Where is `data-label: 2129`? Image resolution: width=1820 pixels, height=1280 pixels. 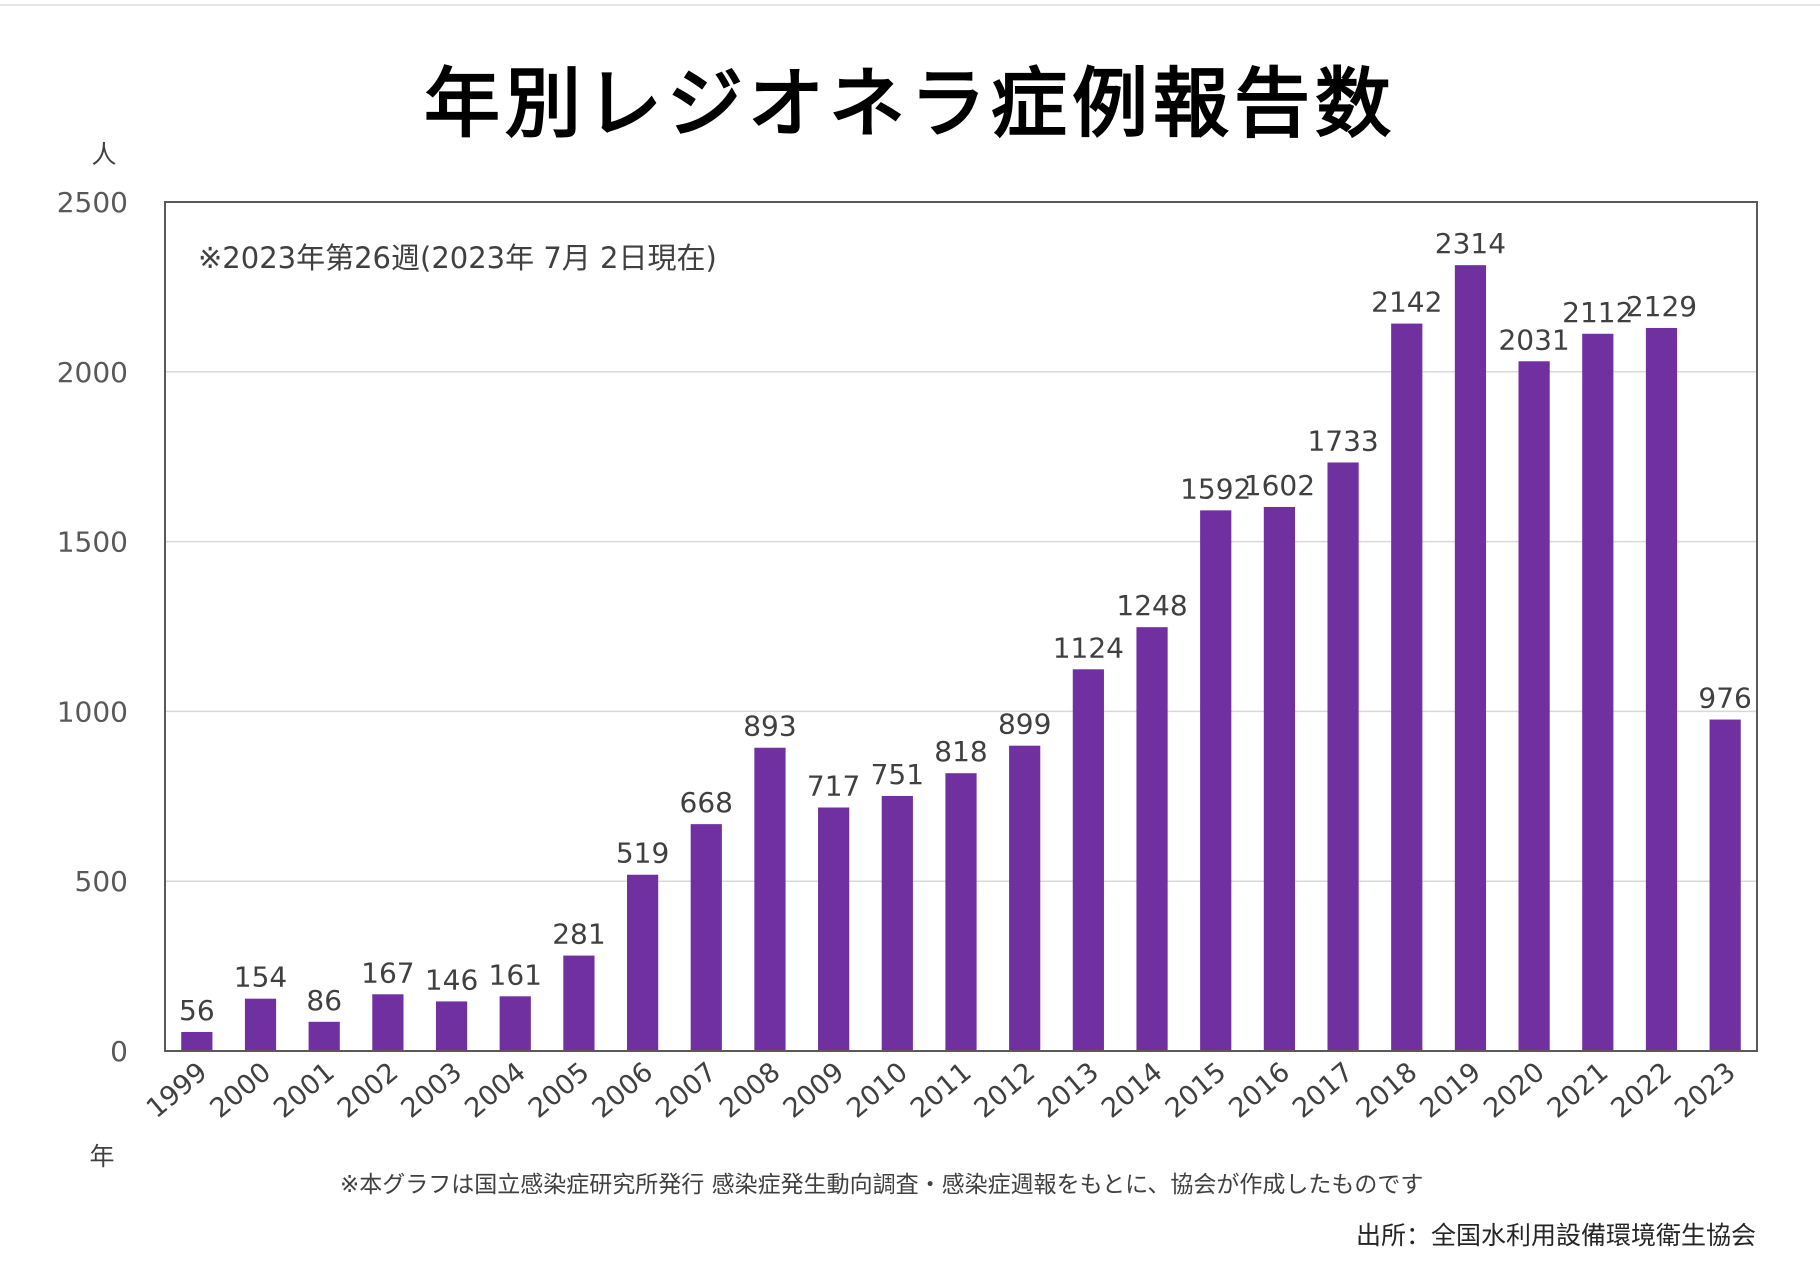 data-label: 2129 is located at coordinates (1661, 306).